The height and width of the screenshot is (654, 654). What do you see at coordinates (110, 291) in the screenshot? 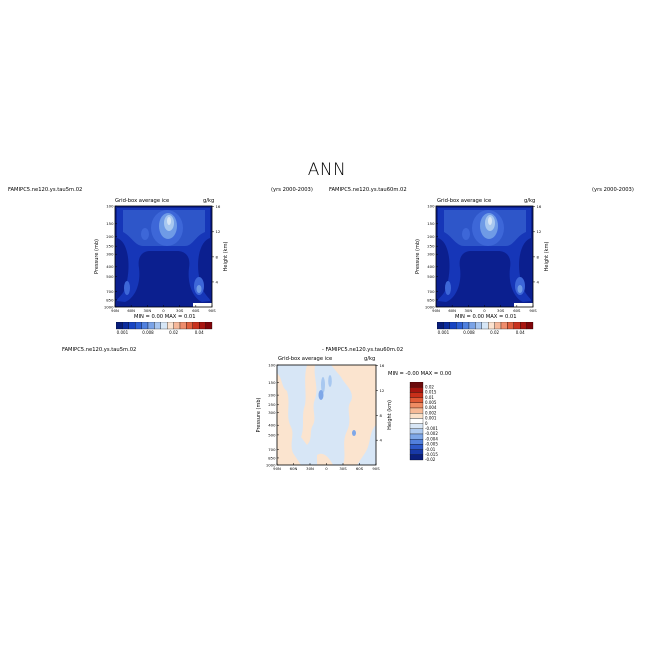
I see `p-tick-label: 700` at bounding box center [110, 291].